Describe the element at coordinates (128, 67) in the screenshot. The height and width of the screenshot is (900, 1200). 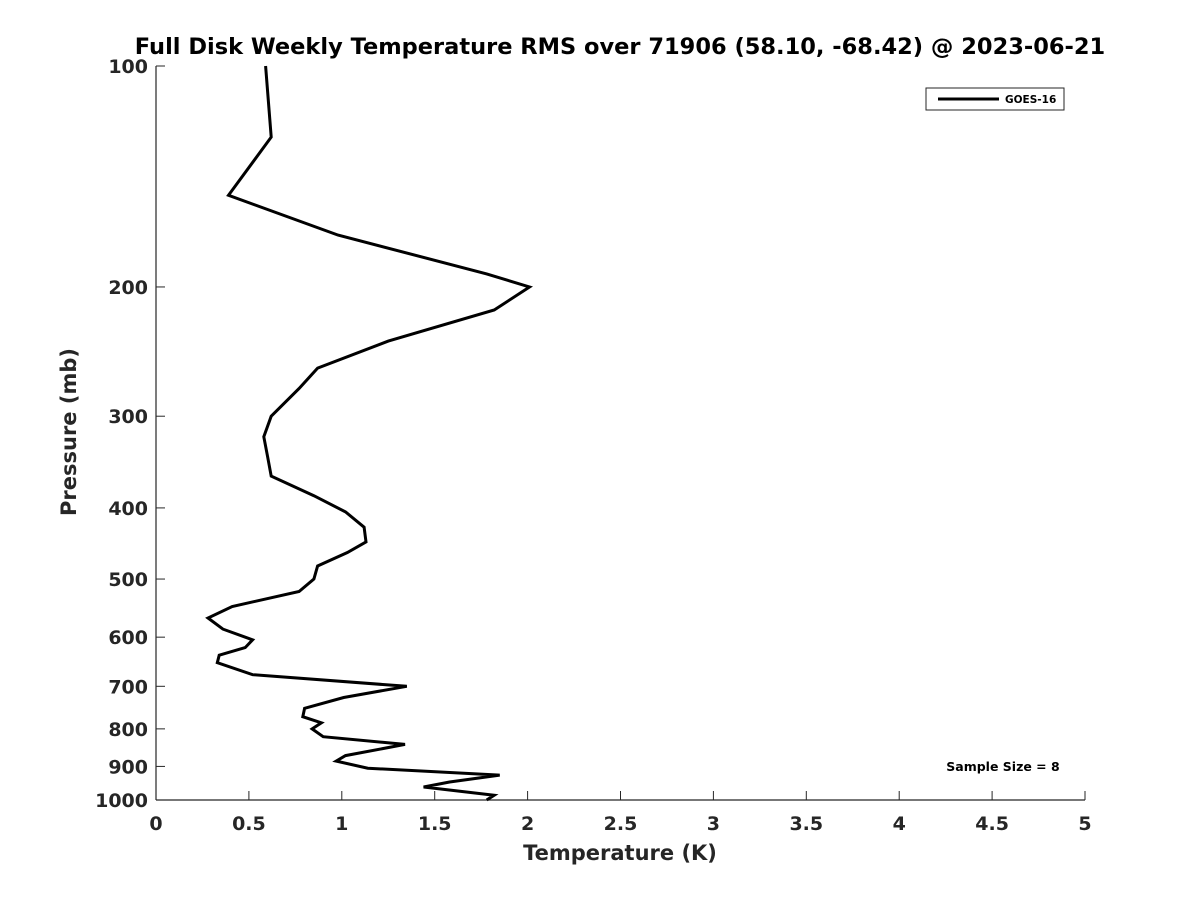
I see `y-tick-label: 100` at that location.